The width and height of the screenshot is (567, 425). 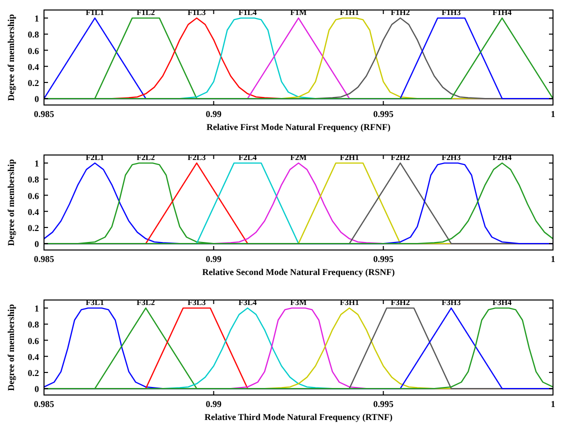 What do you see at coordinates (298, 272) in the screenshot?
I see `x-axis-title: Relative Second Mode Natural Frequency (RSNF)` at bounding box center [298, 272].